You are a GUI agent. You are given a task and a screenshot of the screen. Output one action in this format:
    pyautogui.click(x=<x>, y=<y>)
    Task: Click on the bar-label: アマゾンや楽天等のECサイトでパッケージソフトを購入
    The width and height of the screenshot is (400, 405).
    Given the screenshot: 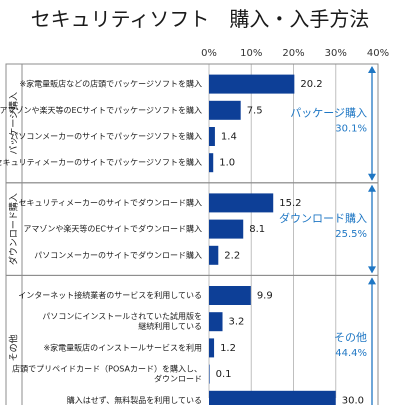 What is the action you would take?
    pyautogui.click(x=101, y=110)
    